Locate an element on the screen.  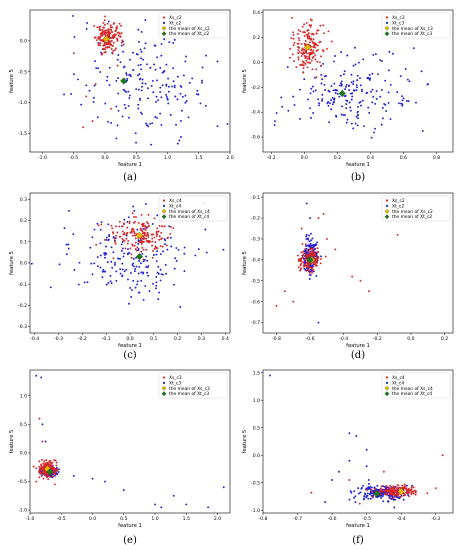
y-tick-label: 0.5 is located at coordinates (23, 425).